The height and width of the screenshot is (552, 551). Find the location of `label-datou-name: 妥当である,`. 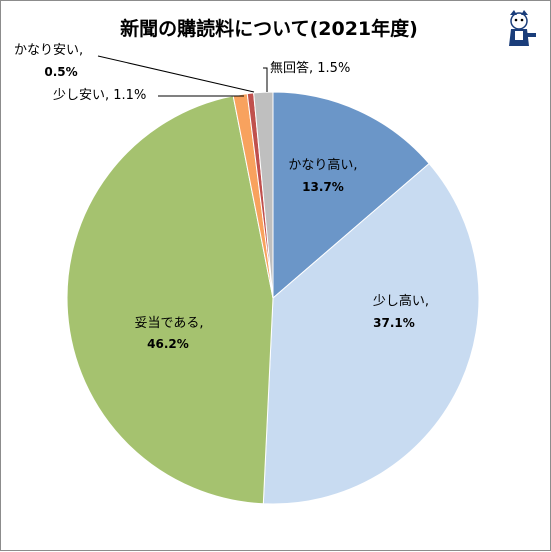

label-datou-name: 妥当である, is located at coordinates (168, 323).